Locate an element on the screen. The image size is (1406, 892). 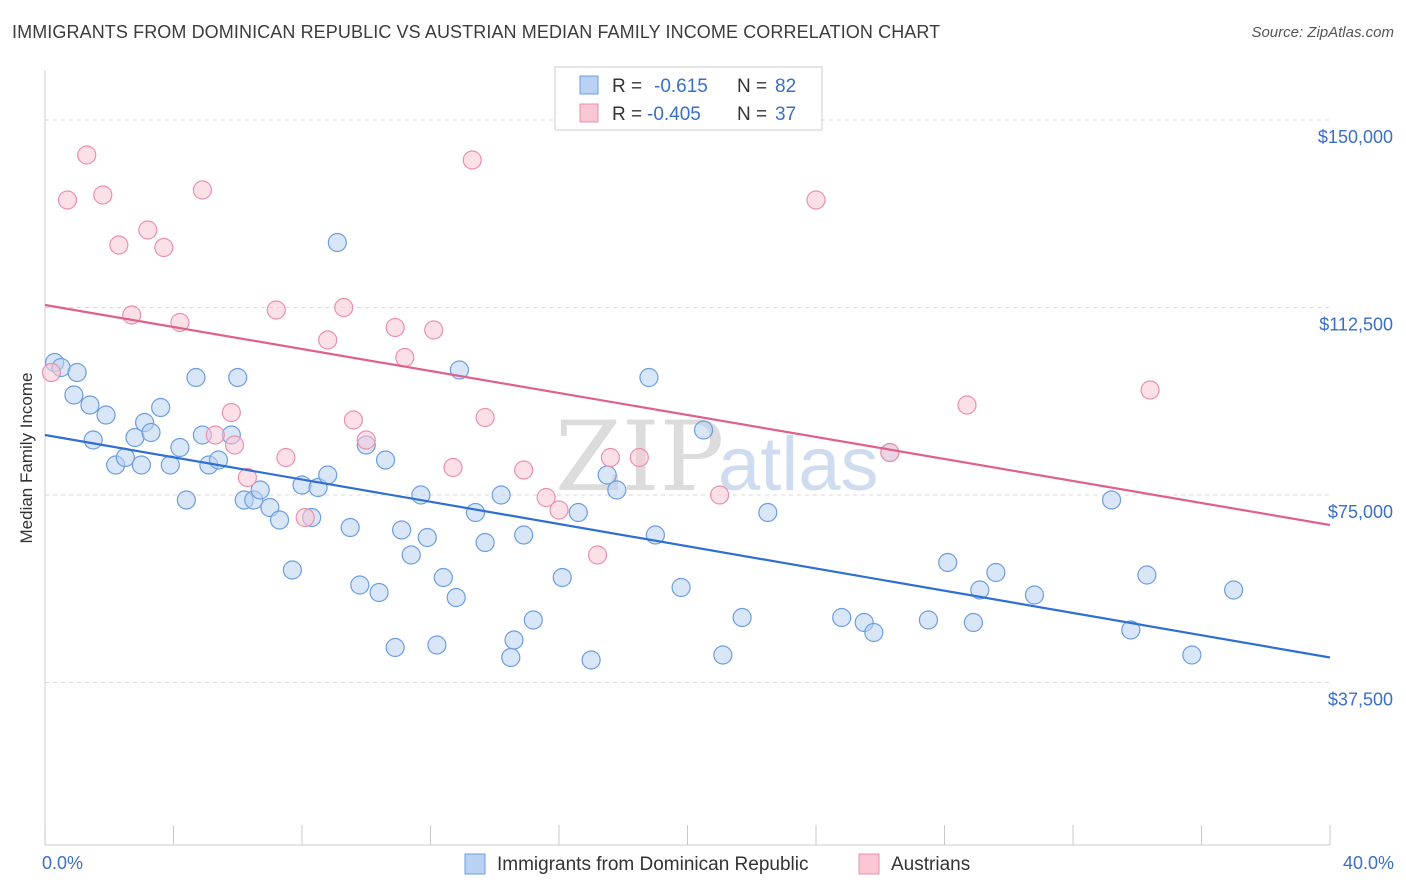
legend-box: R = -0.615 N = 82 R = -0.405 N = 37 is located at coordinates (688, 98).